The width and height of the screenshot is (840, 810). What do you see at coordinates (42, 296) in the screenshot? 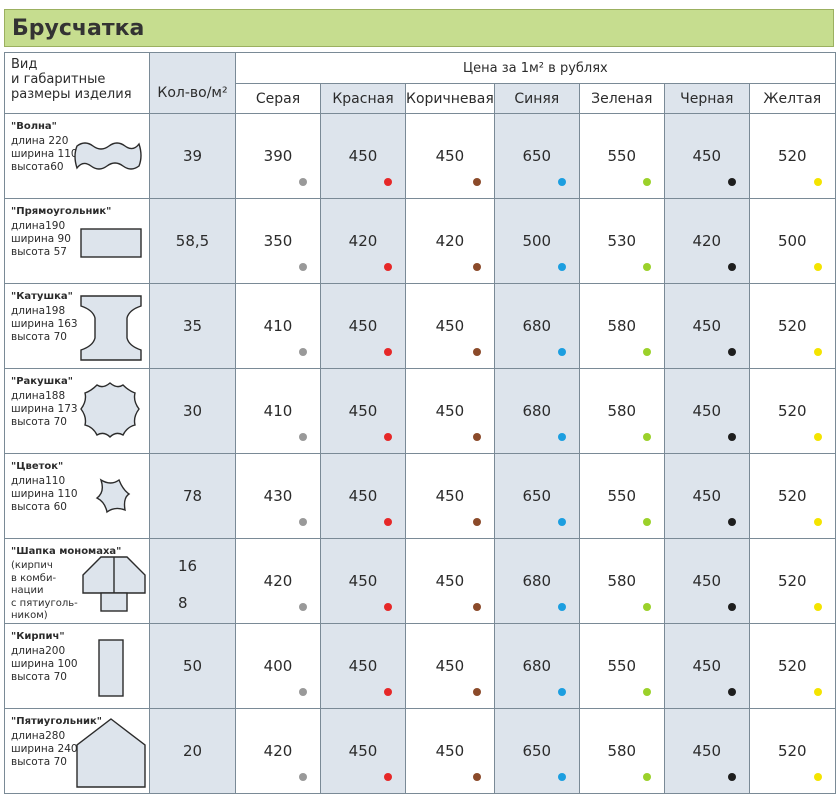
I see `product-name: "Катушка"` at bounding box center [42, 296].